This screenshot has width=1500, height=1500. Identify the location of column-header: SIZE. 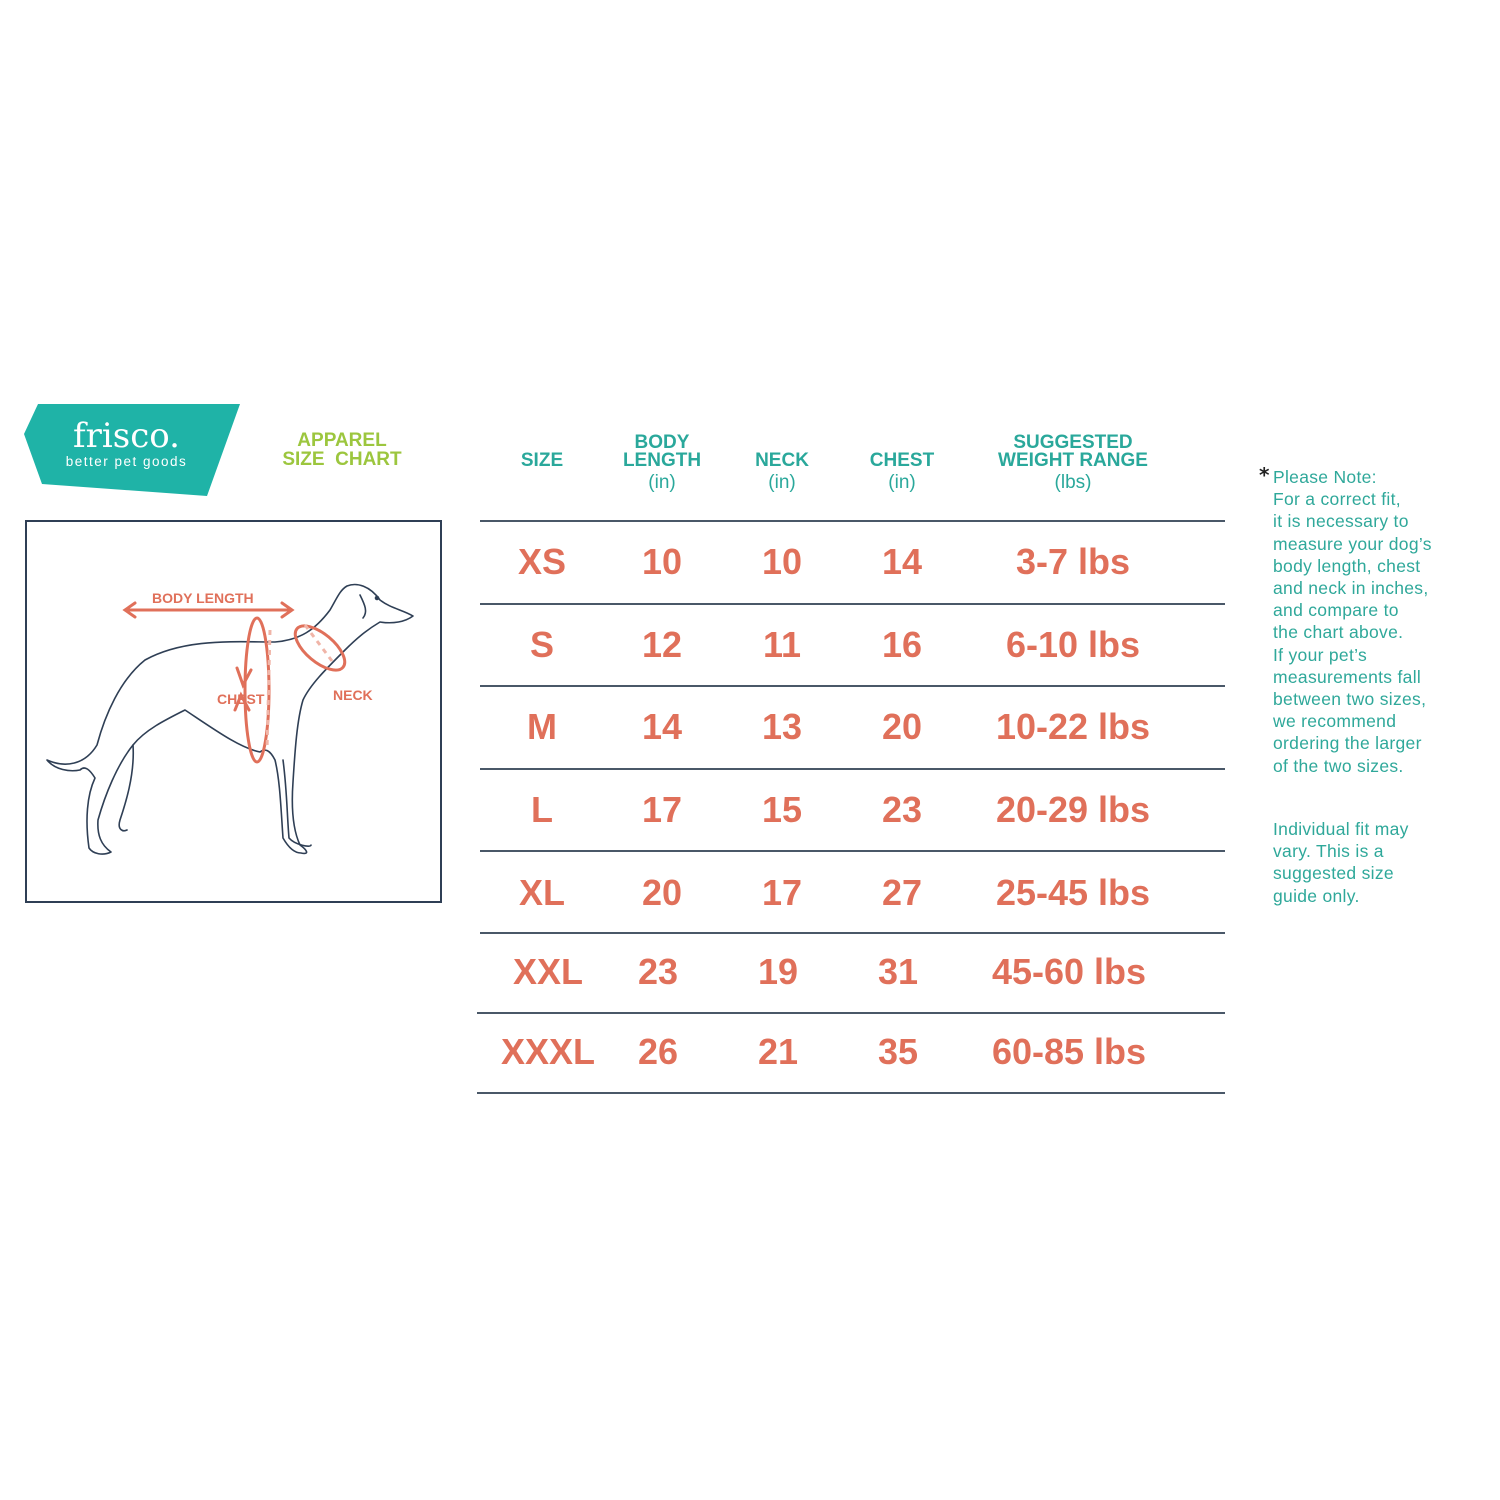
(542, 460).